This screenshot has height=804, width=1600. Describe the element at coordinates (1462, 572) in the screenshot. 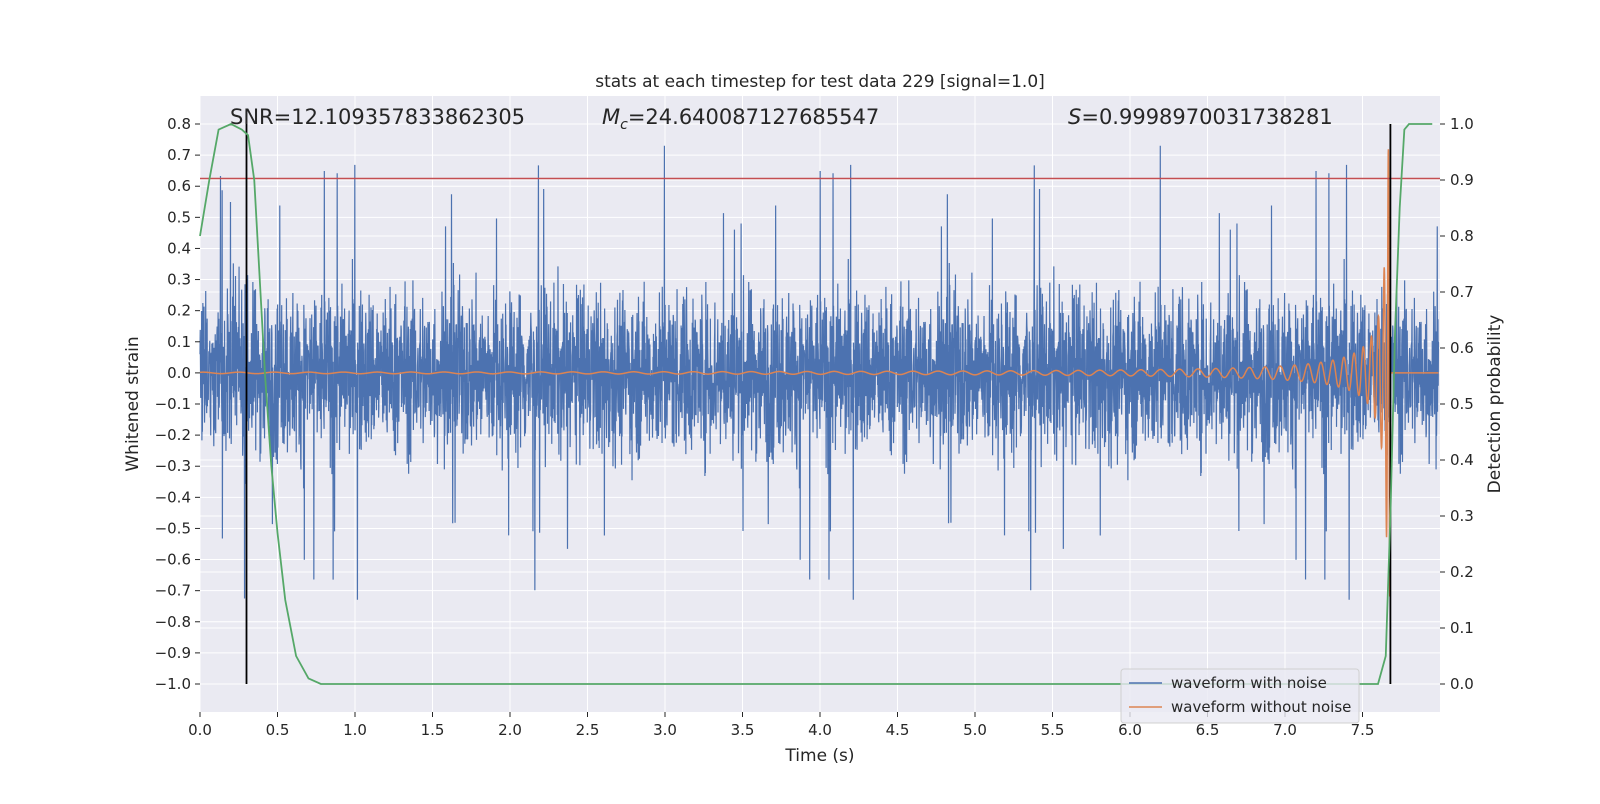

I see `y-right-tick-label: 0.2` at that location.